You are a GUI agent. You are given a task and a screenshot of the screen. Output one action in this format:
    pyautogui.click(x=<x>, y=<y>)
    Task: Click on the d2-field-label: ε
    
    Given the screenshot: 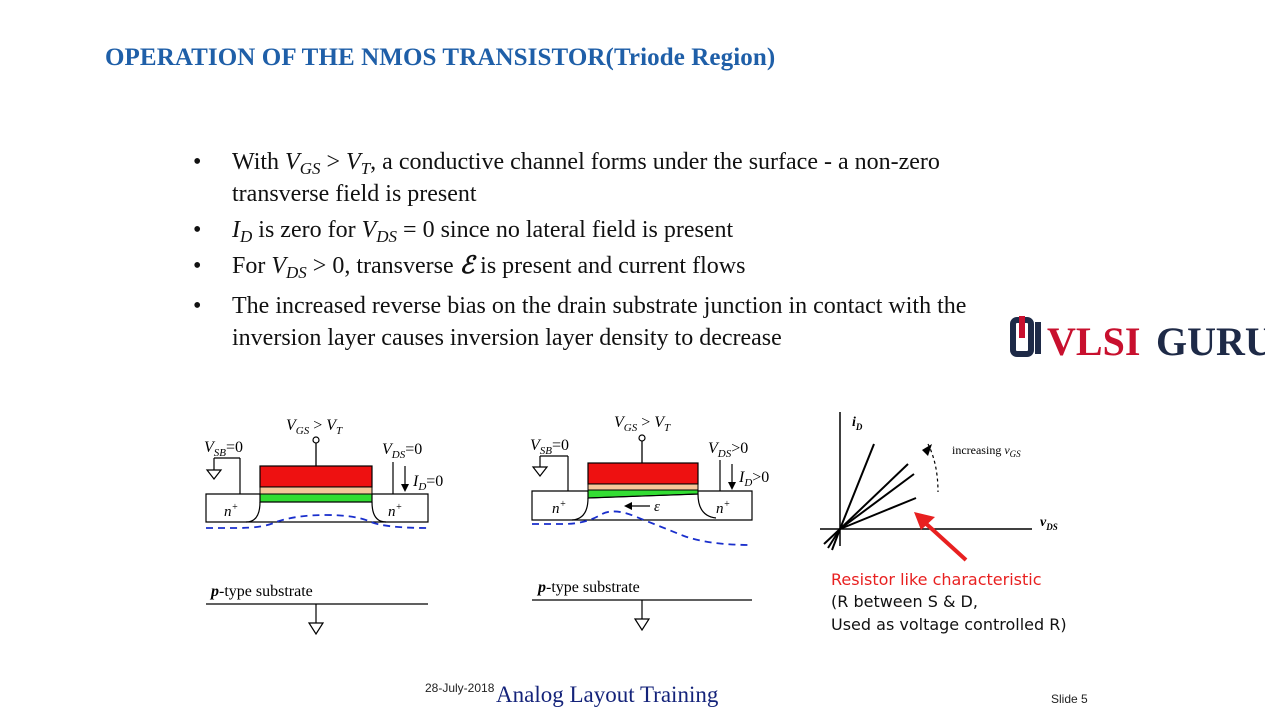 What is the action you would take?
    pyautogui.click(x=657, y=507)
    